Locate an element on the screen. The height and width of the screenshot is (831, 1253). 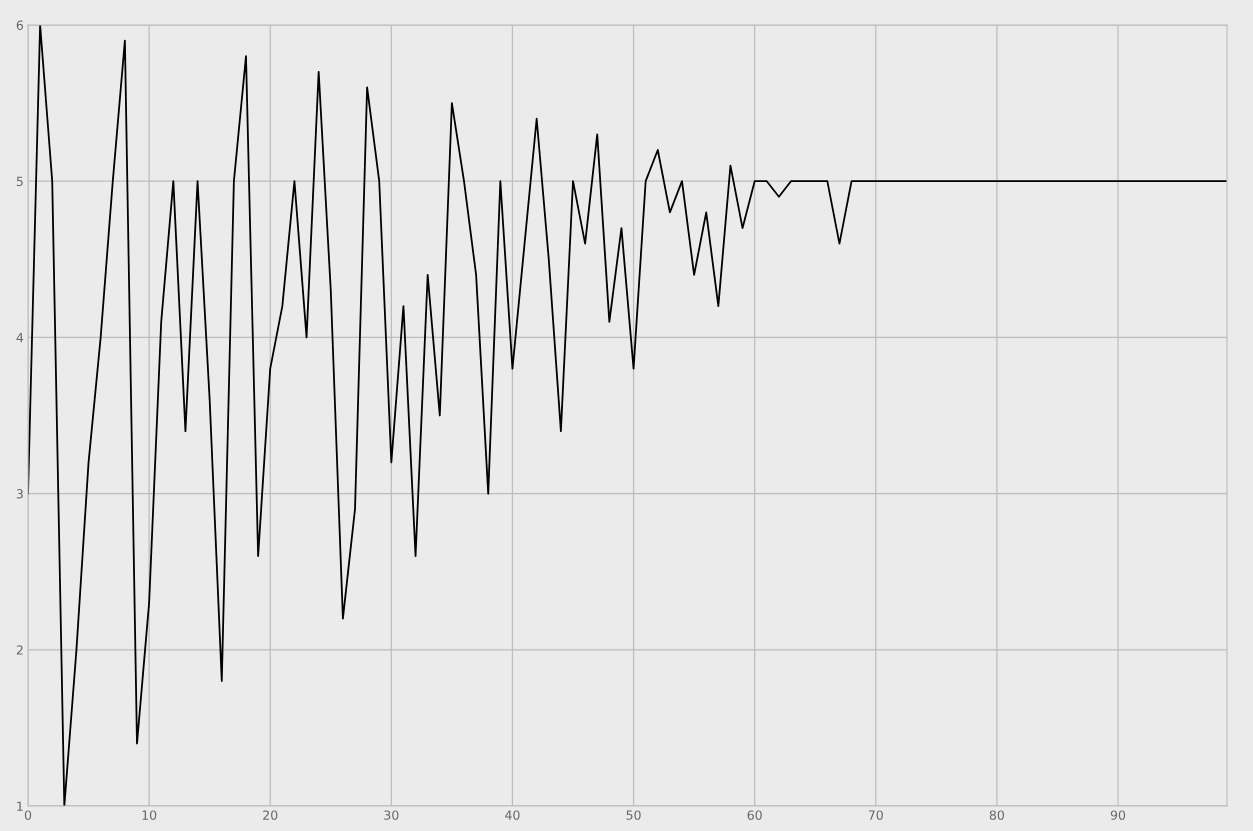
x-tick-label: 90 is located at coordinates (1118, 815).